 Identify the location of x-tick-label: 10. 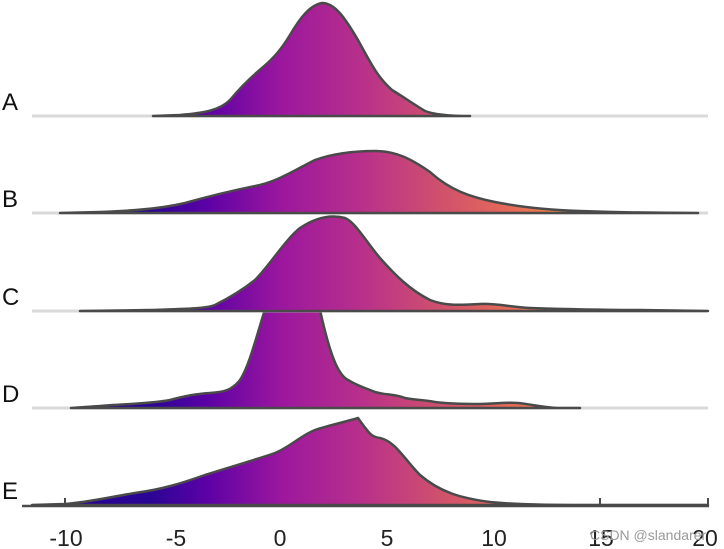
(494, 537).